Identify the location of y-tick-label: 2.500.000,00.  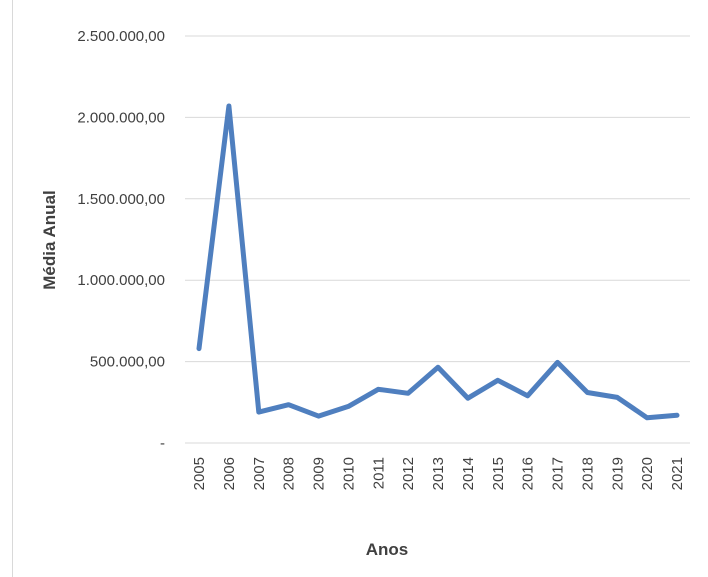
(121, 36).